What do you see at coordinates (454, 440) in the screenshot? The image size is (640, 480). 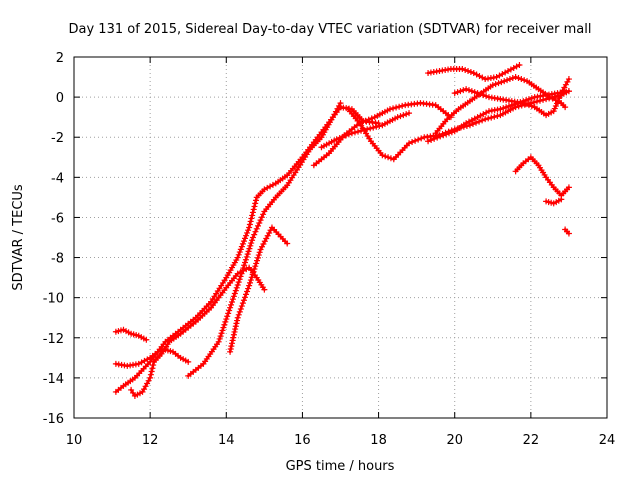 I see `x-tick-label: 20` at bounding box center [454, 440].